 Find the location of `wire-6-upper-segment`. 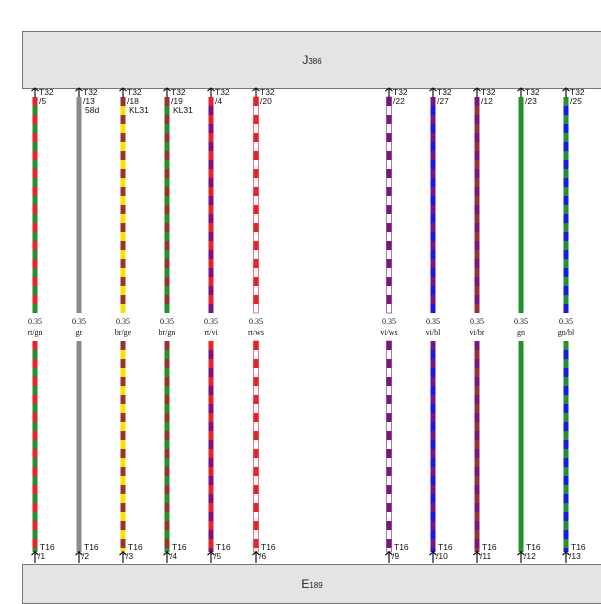

wire-6-upper-segment is located at coordinates (256, 205).